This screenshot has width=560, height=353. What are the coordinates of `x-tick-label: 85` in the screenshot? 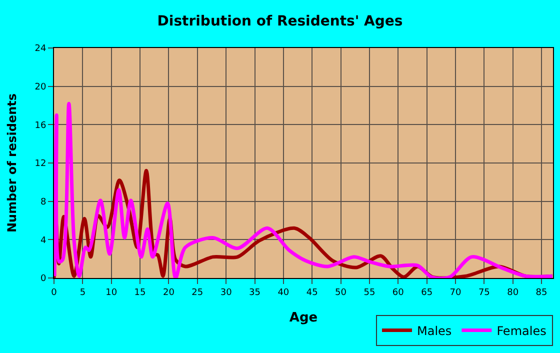 It's located at (542, 293).